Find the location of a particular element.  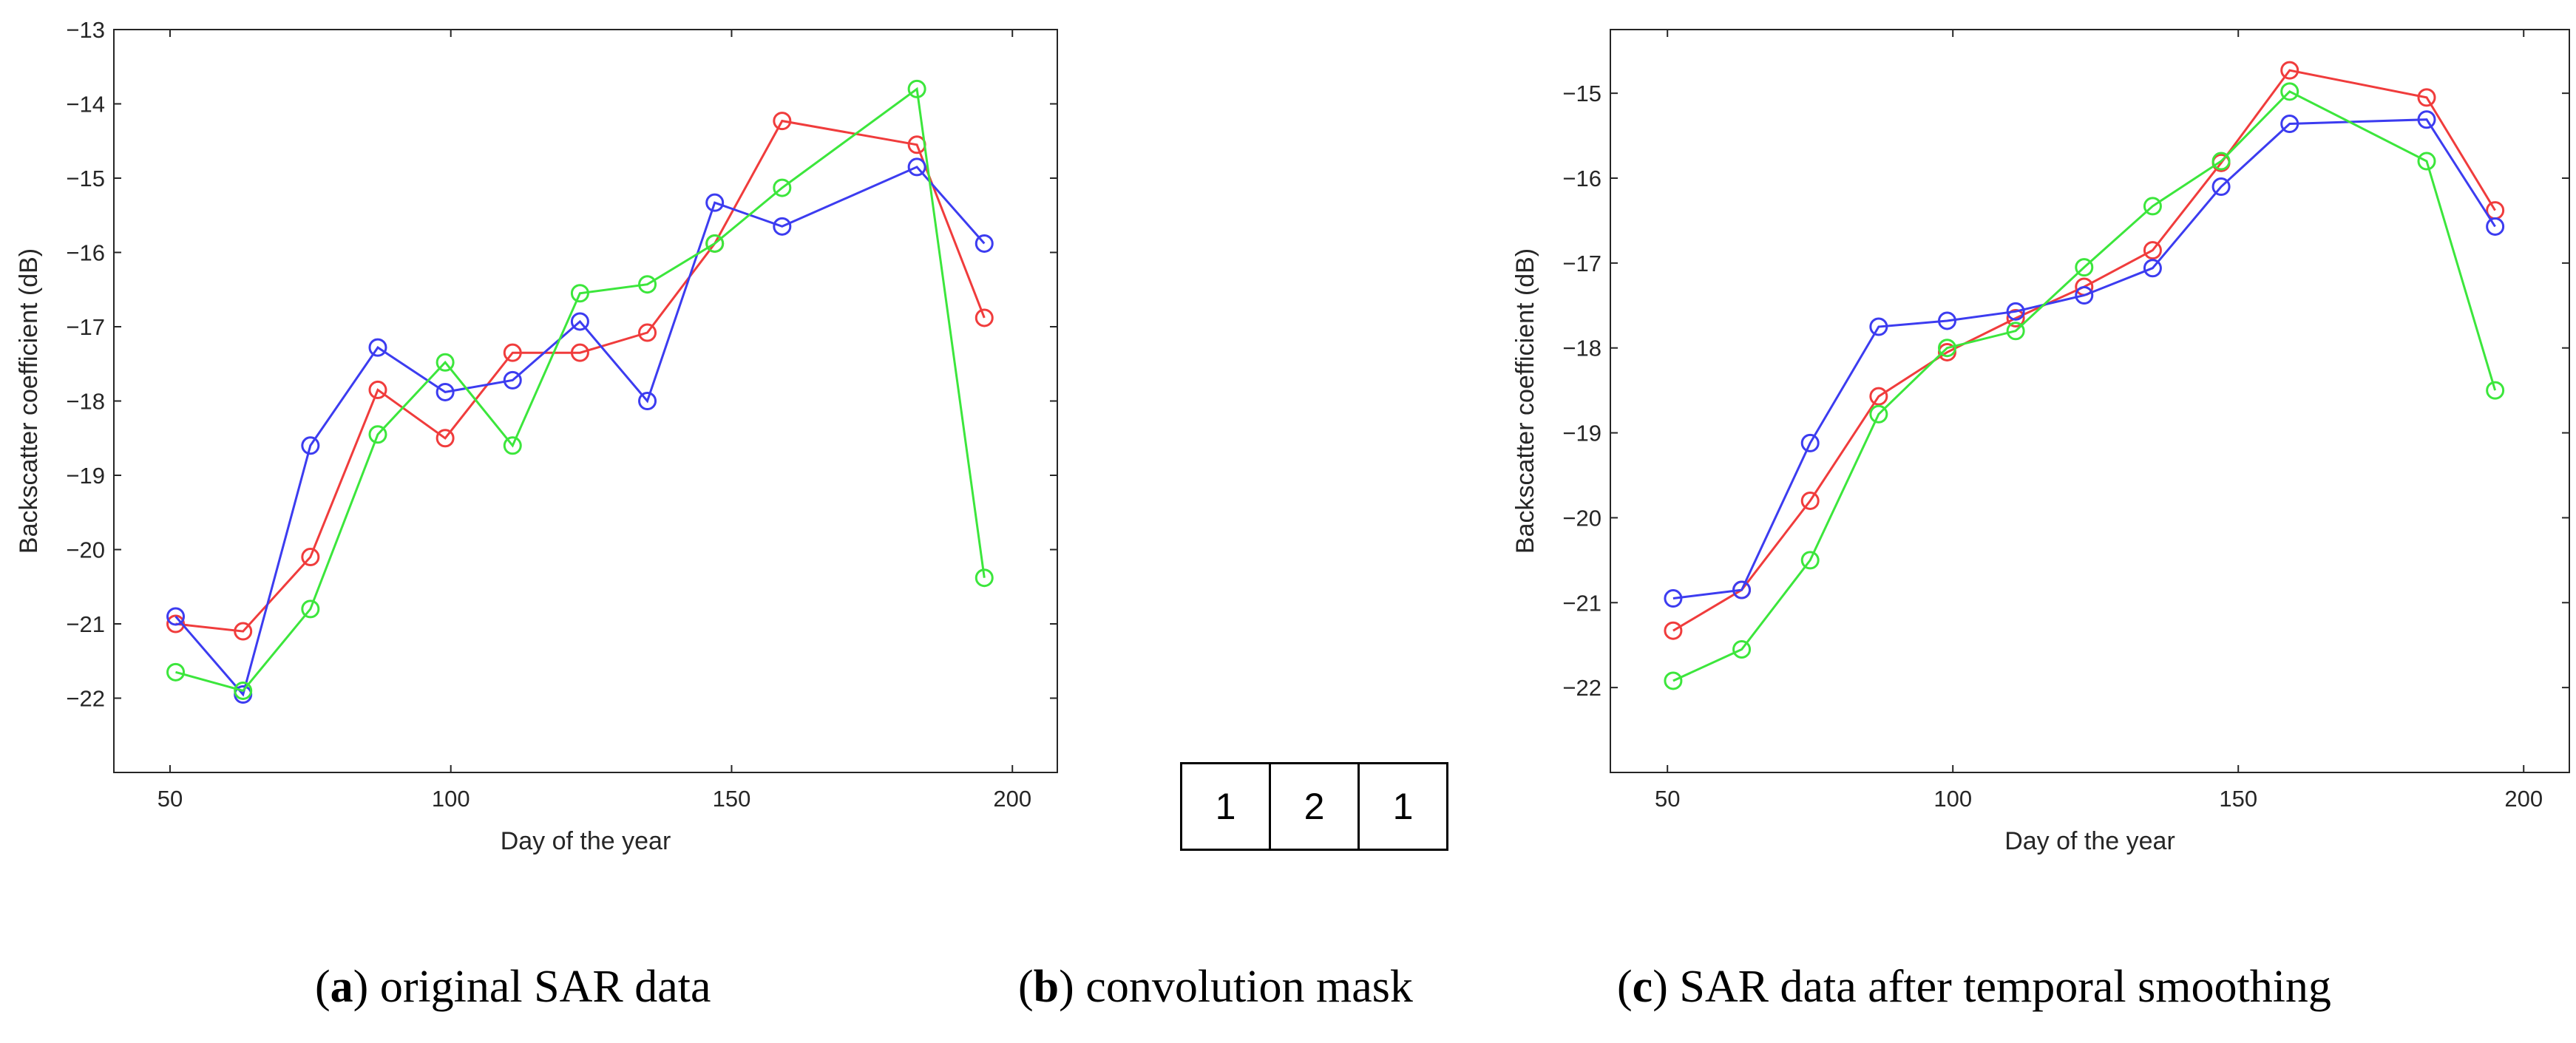

y-tick-label: −14 is located at coordinates (85, 105).